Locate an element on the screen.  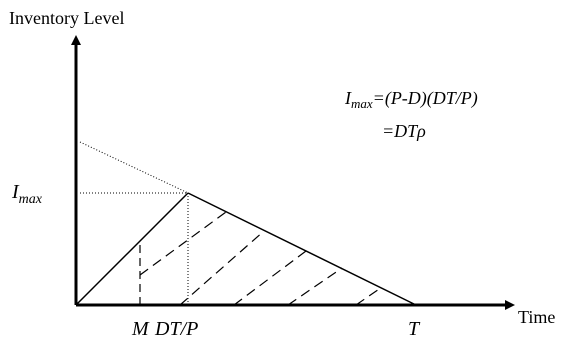
tick-label-m: M is located at coordinates (140, 328).